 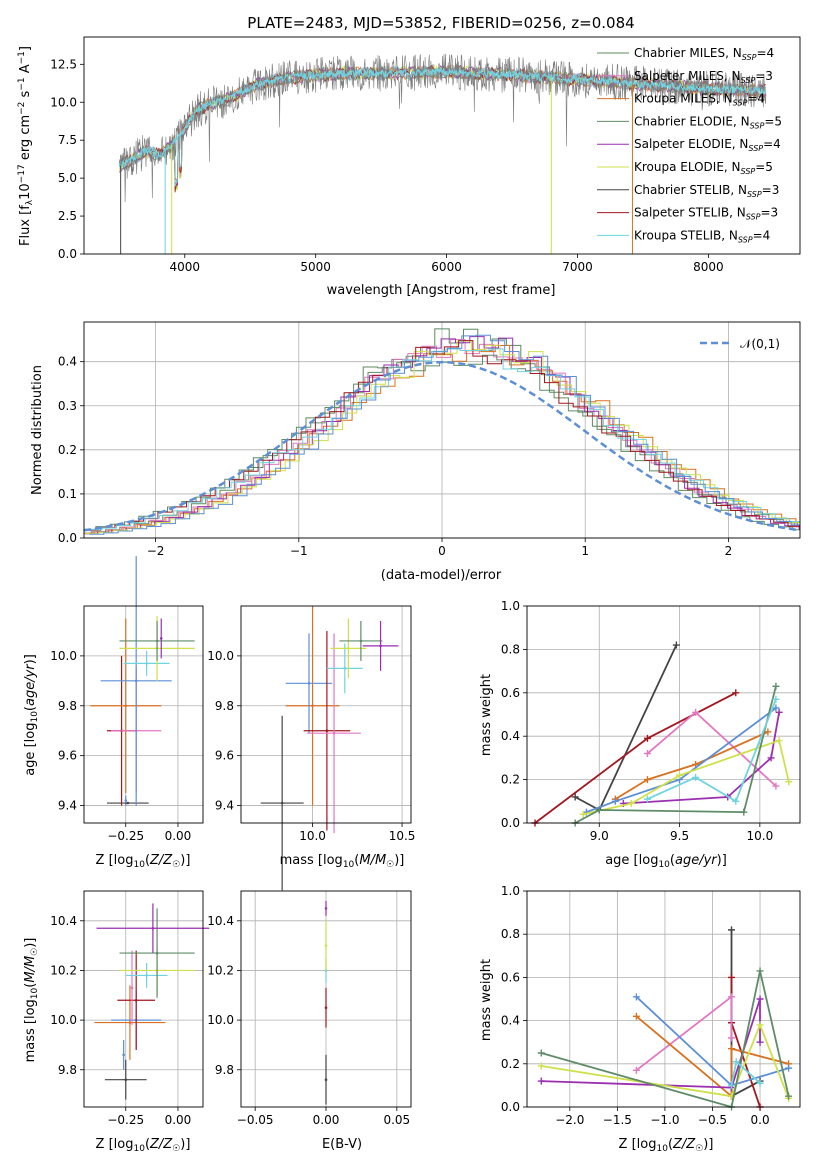 I want to click on y-tick-label: 0.3, so click(x=67, y=406).